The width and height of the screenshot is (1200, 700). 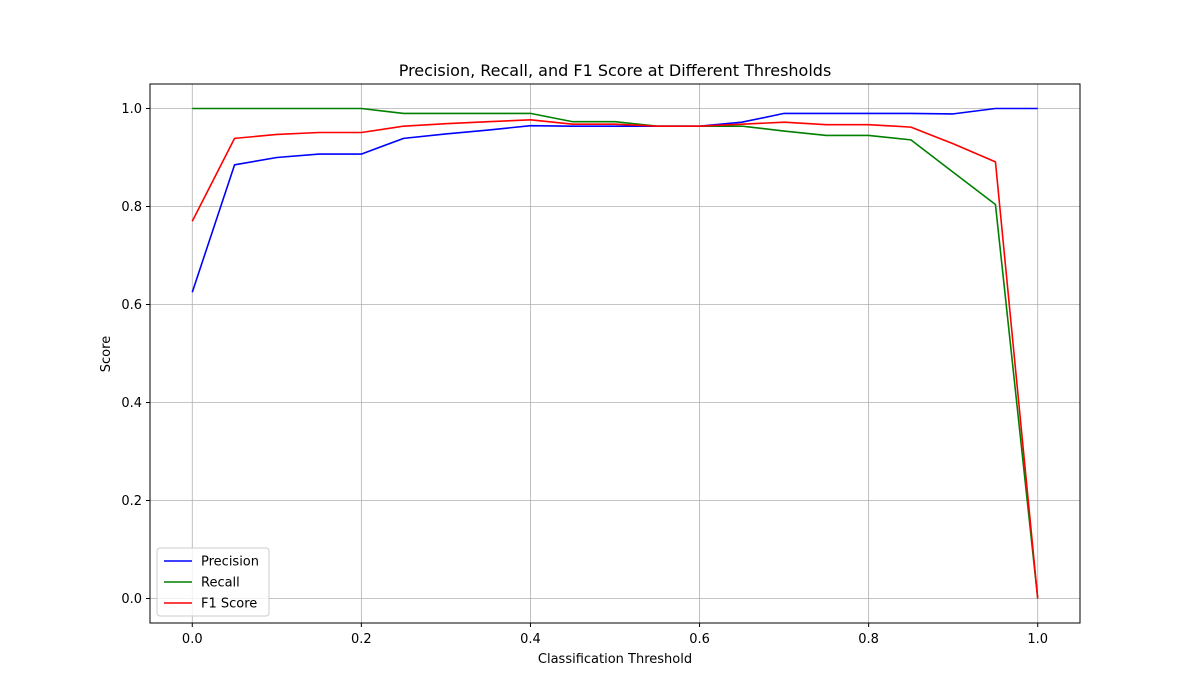 What do you see at coordinates (615, 659) in the screenshot?
I see `x-axis-label: Classification Threshold` at bounding box center [615, 659].